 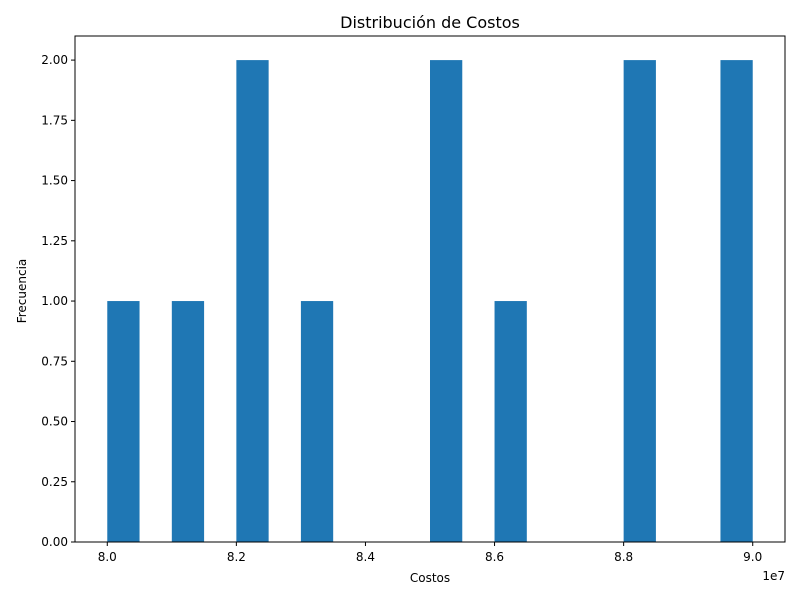 What do you see at coordinates (365, 557) in the screenshot?
I see `x-tick-label: 8.4` at bounding box center [365, 557].